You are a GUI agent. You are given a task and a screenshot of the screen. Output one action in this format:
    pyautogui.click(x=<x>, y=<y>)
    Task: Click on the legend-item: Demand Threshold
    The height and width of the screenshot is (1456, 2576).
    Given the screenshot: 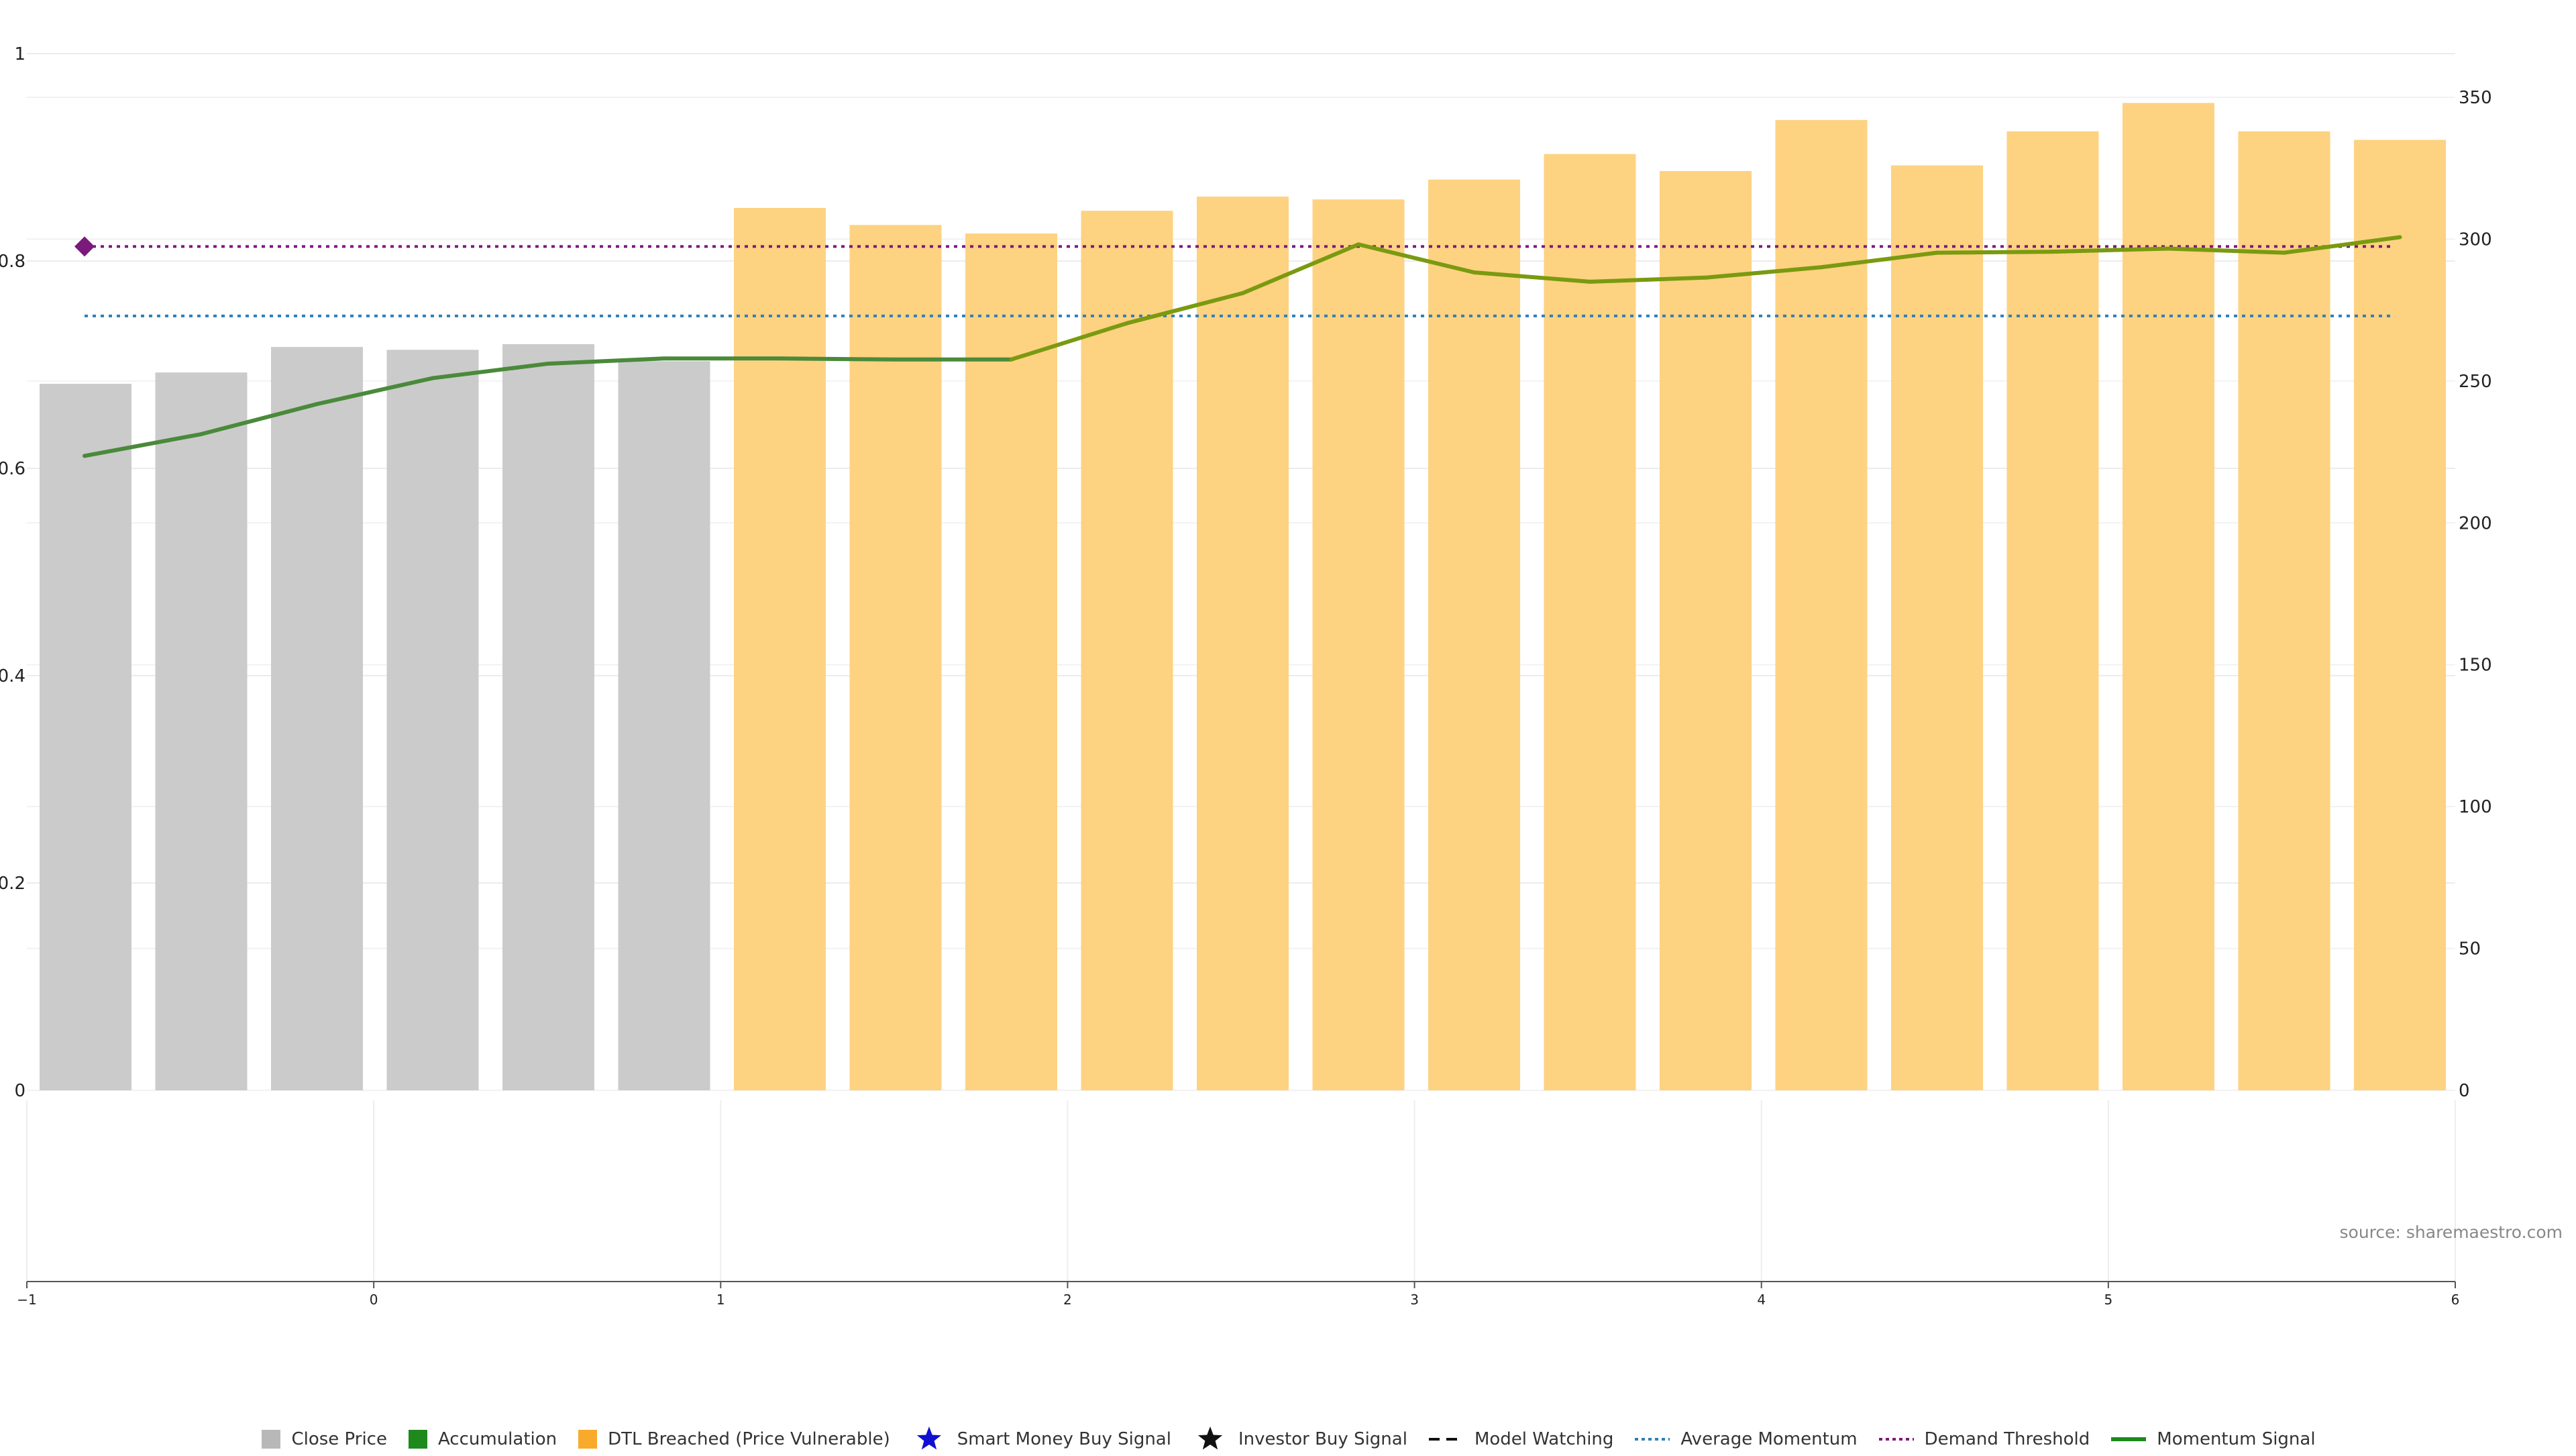 What is the action you would take?
    pyautogui.click(x=1984, y=1439)
    